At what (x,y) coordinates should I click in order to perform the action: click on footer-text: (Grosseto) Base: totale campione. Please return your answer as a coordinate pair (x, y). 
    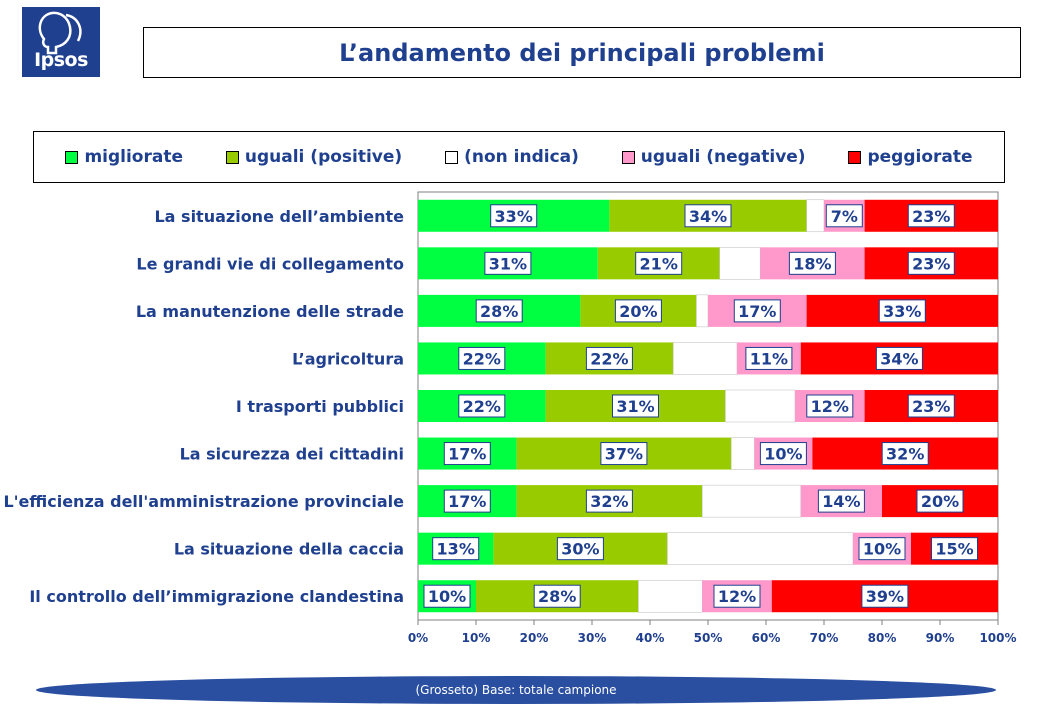
    Looking at the image, I should click on (516, 690).